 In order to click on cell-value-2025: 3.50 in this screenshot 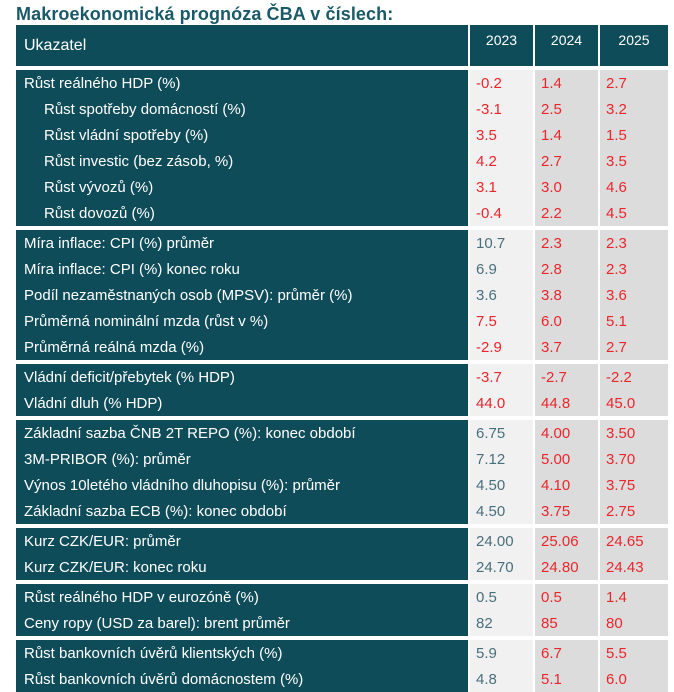, I will do `click(634, 433)`.